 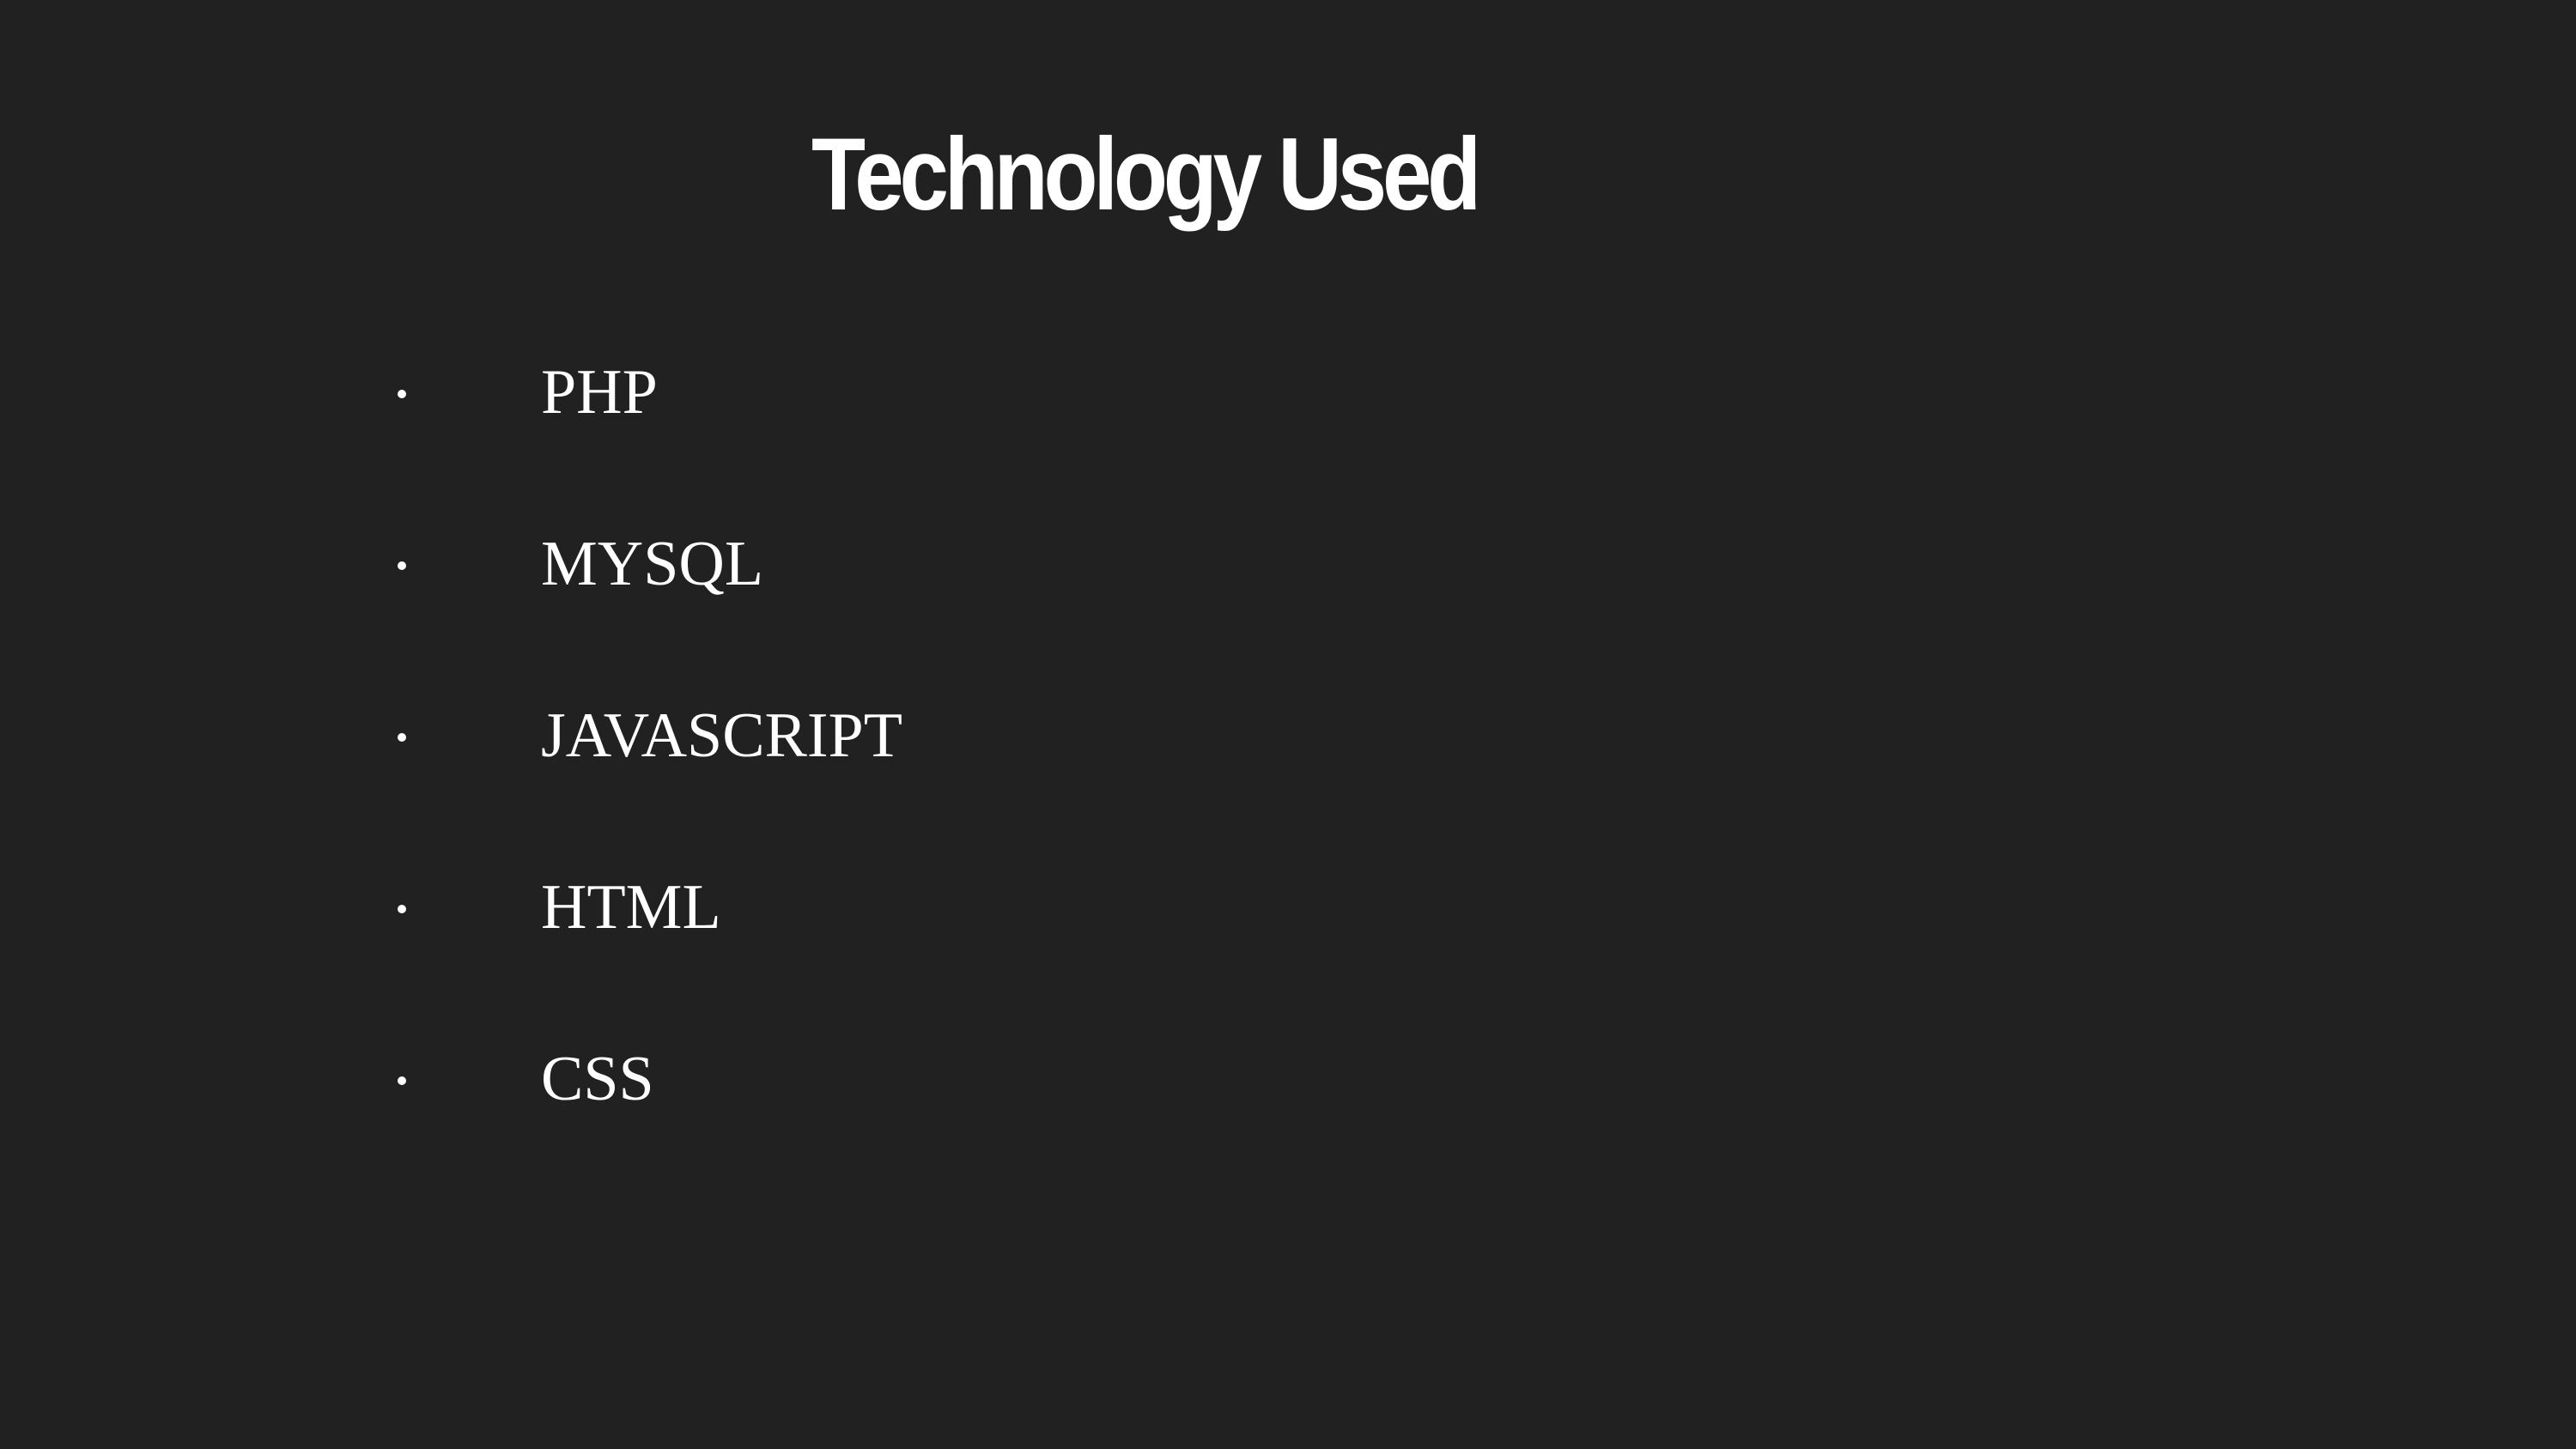 I want to click on list-item: JAVASCRIPT, so click(x=601, y=739).